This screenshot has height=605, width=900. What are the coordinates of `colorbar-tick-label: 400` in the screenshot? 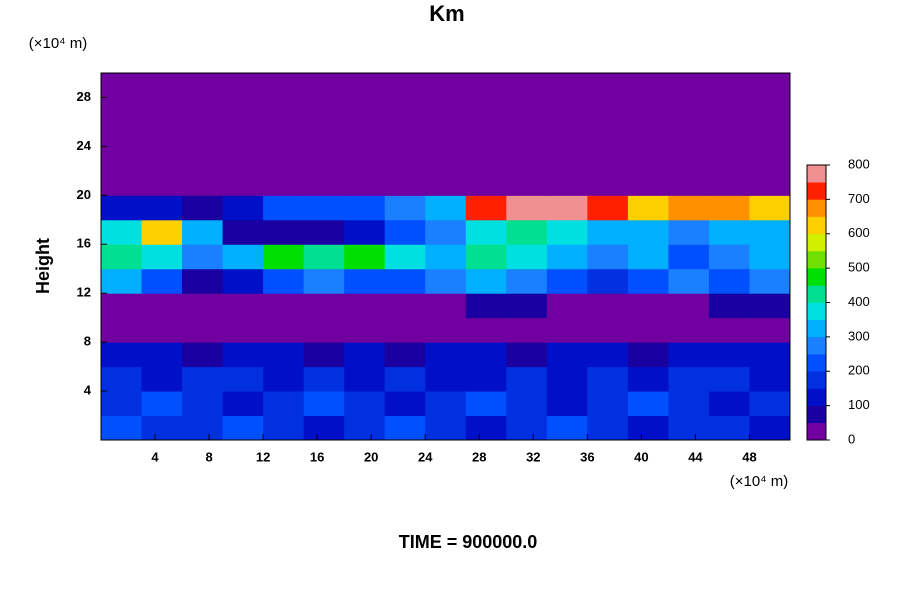 It's located at (859, 301).